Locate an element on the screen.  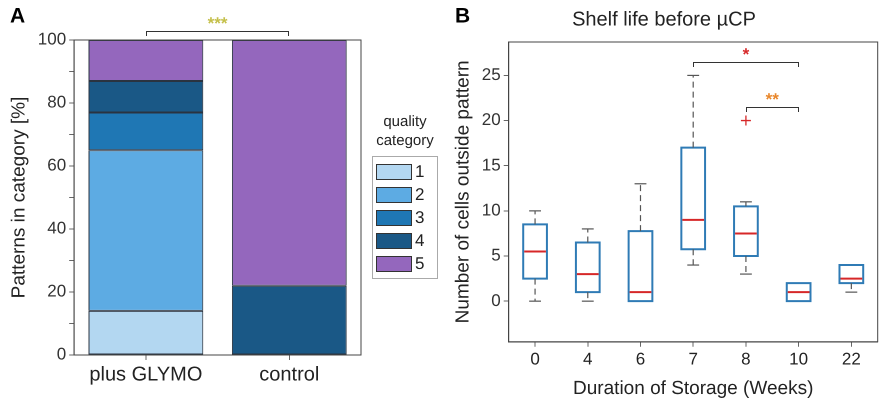
y-tick-label: 15 is located at coordinates (491, 164).